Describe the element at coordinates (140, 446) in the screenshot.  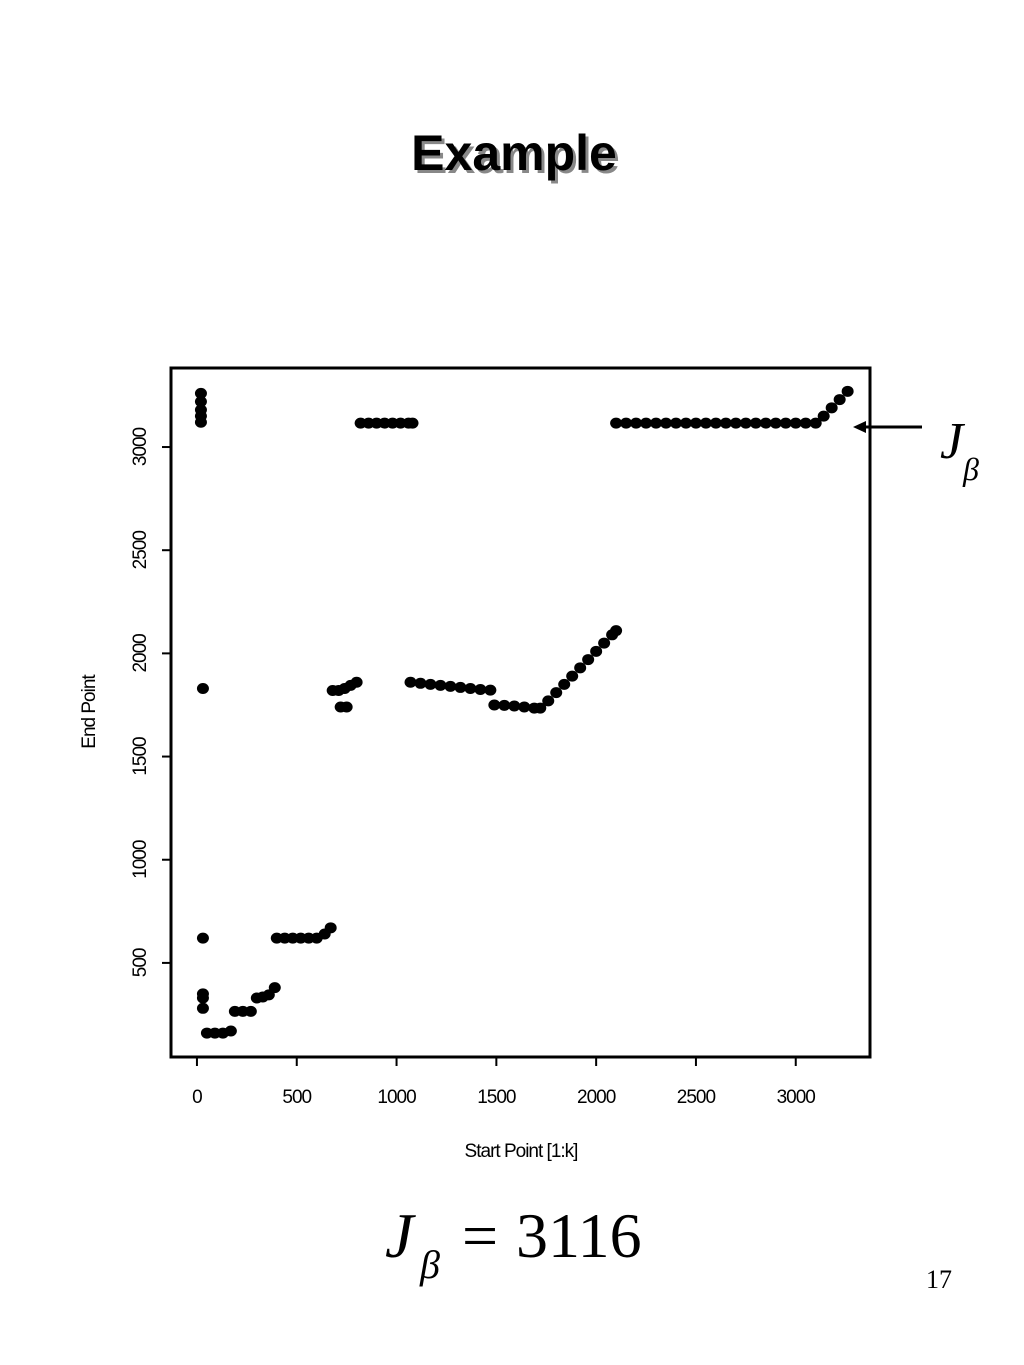
I see `y-tick-label: 3000` at that location.